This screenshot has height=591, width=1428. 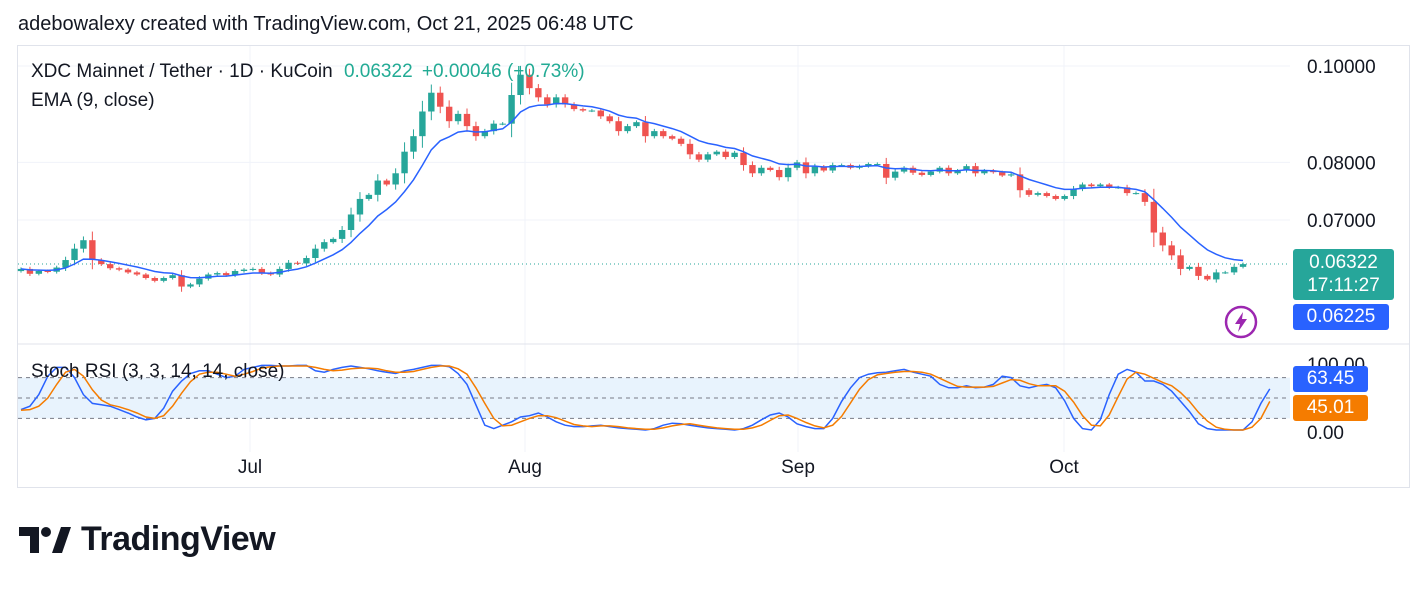 What do you see at coordinates (503, 71) in the screenshot?
I see `change-legend: +0.00046 (+0.73%)` at bounding box center [503, 71].